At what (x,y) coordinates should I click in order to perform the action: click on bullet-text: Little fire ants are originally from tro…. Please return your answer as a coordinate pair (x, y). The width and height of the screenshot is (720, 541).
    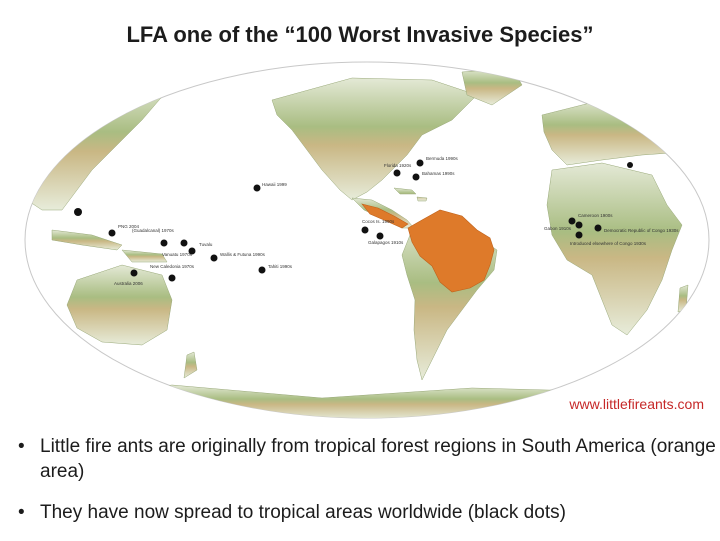
    Looking at the image, I should click on (378, 459).